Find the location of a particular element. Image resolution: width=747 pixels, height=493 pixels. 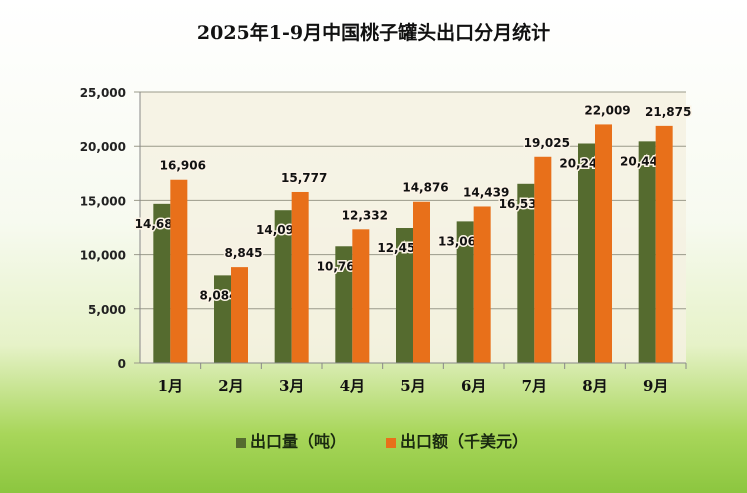

y-tick-label: 20,000 is located at coordinates (103, 147).